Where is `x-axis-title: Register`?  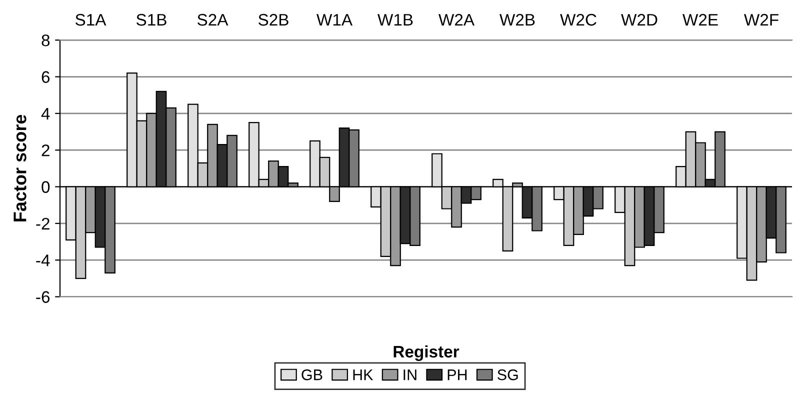 x-axis-title: Register is located at coordinates (427, 353).